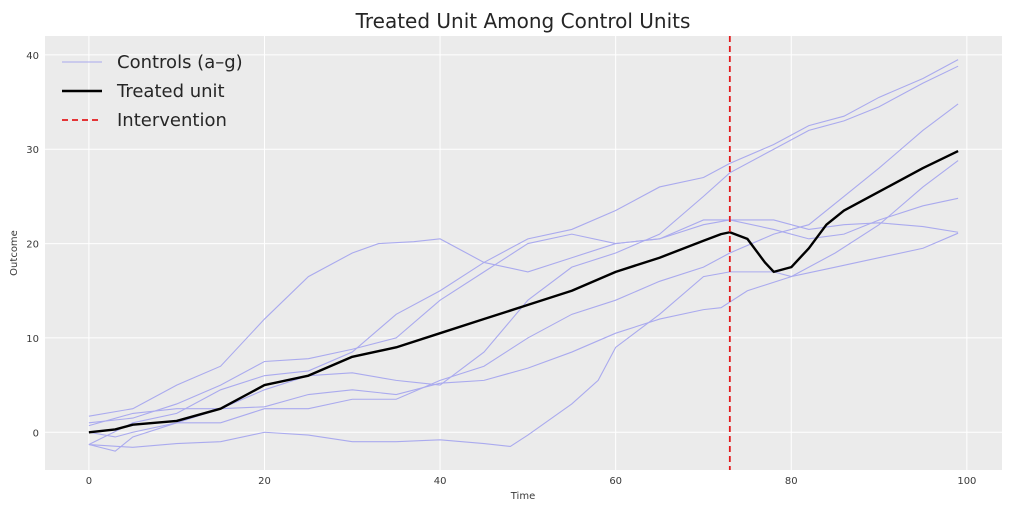 This screenshot has width=1011, height=511. Describe the element at coordinates (32, 339) in the screenshot. I see `y-tick-label: 10` at that location.